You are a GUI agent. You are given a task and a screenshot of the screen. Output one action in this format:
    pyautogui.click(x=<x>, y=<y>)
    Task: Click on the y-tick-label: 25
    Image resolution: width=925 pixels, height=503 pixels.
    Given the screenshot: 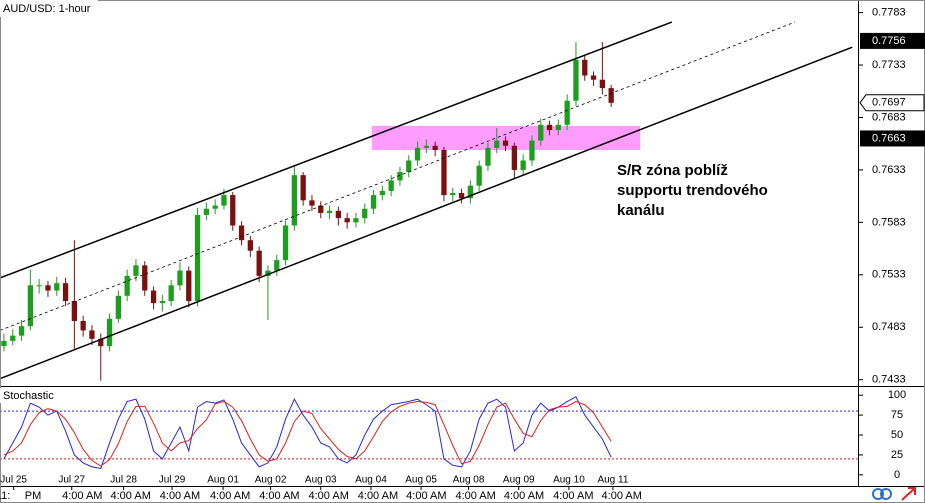 What is the action you would take?
    pyautogui.click(x=897, y=455)
    